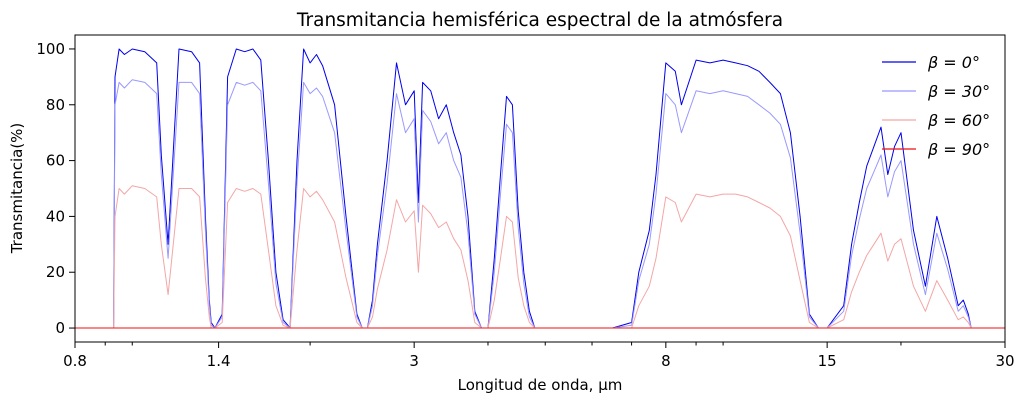  What do you see at coordinates (827, 361) in the screenshot?
I see `x-tick-label: 15` at bounding box center [827, 361].